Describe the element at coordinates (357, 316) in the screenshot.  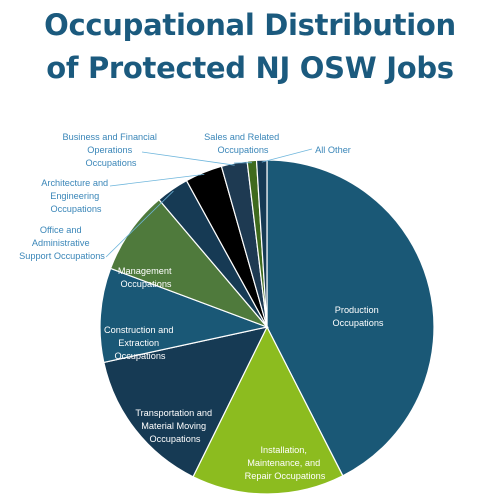
I see `label-production: Production Occupations` at that location.